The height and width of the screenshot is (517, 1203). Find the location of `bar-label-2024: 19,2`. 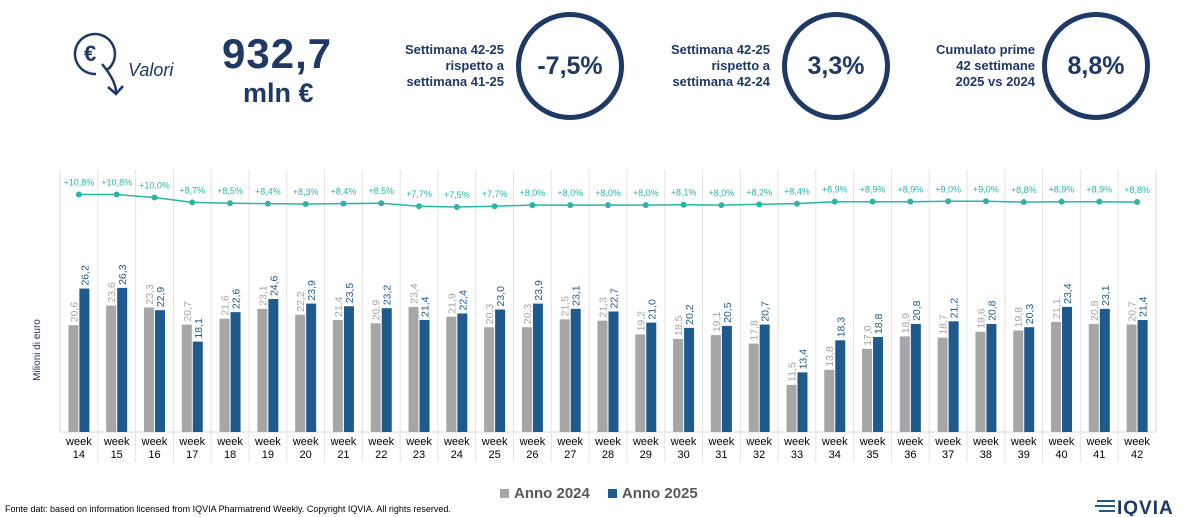

bar-label-2024: 19,2 is located at coordinates (641, 321).